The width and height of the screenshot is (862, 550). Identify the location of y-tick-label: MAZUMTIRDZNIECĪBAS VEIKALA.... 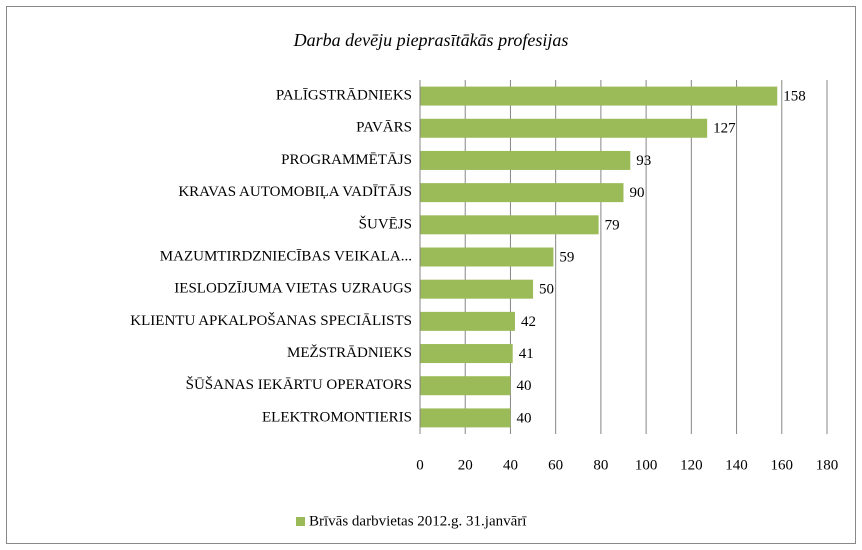
(286, 256).